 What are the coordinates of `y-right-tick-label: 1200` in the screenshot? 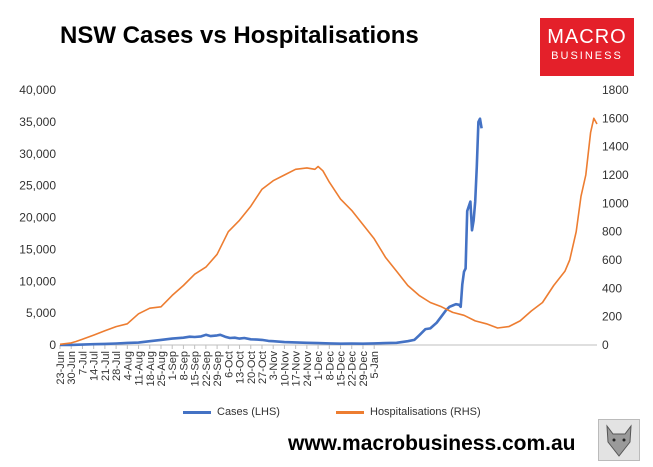 It's located at (615, 175).